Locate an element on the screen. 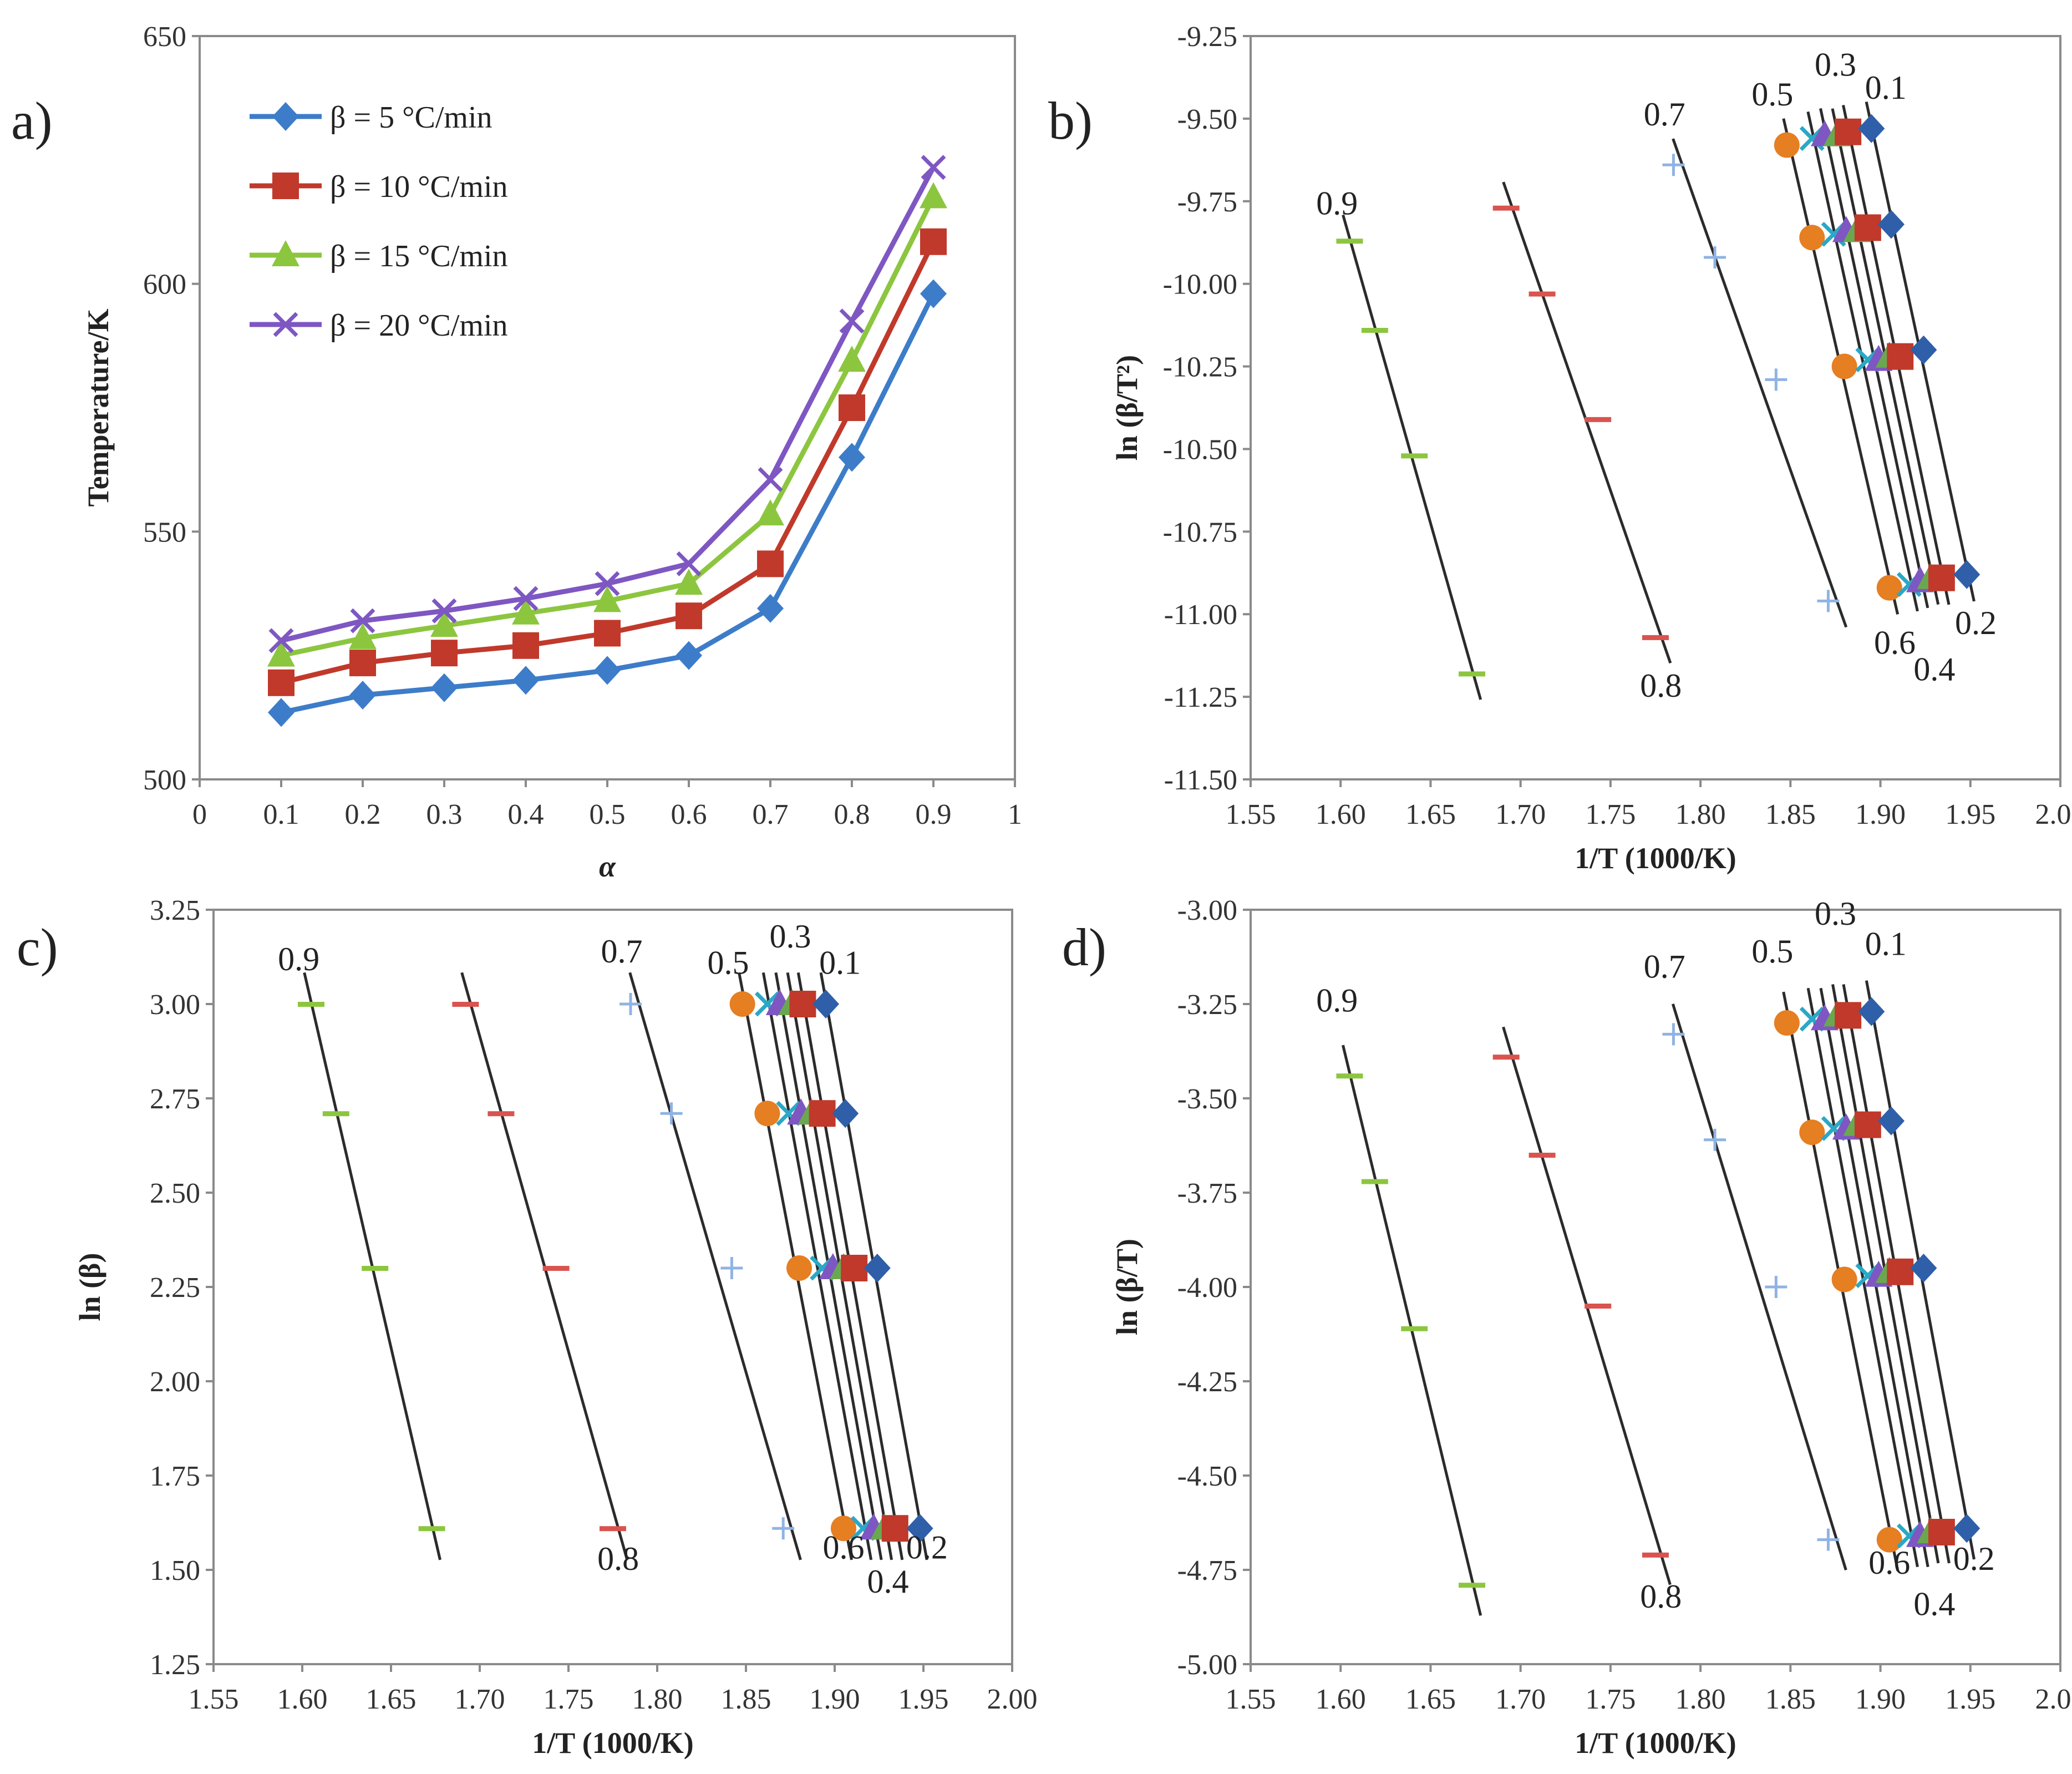  chart-c-xtick-label: 1.95 is located at coordinates (923, 1699).